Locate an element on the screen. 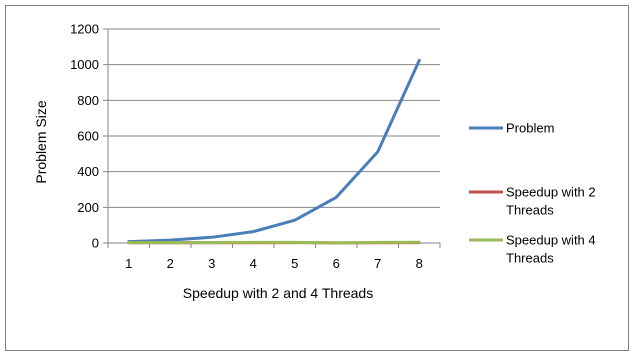 This screenshot has height=356, width=635. x-tick-label: 1 is located at coordinates (128, 263).